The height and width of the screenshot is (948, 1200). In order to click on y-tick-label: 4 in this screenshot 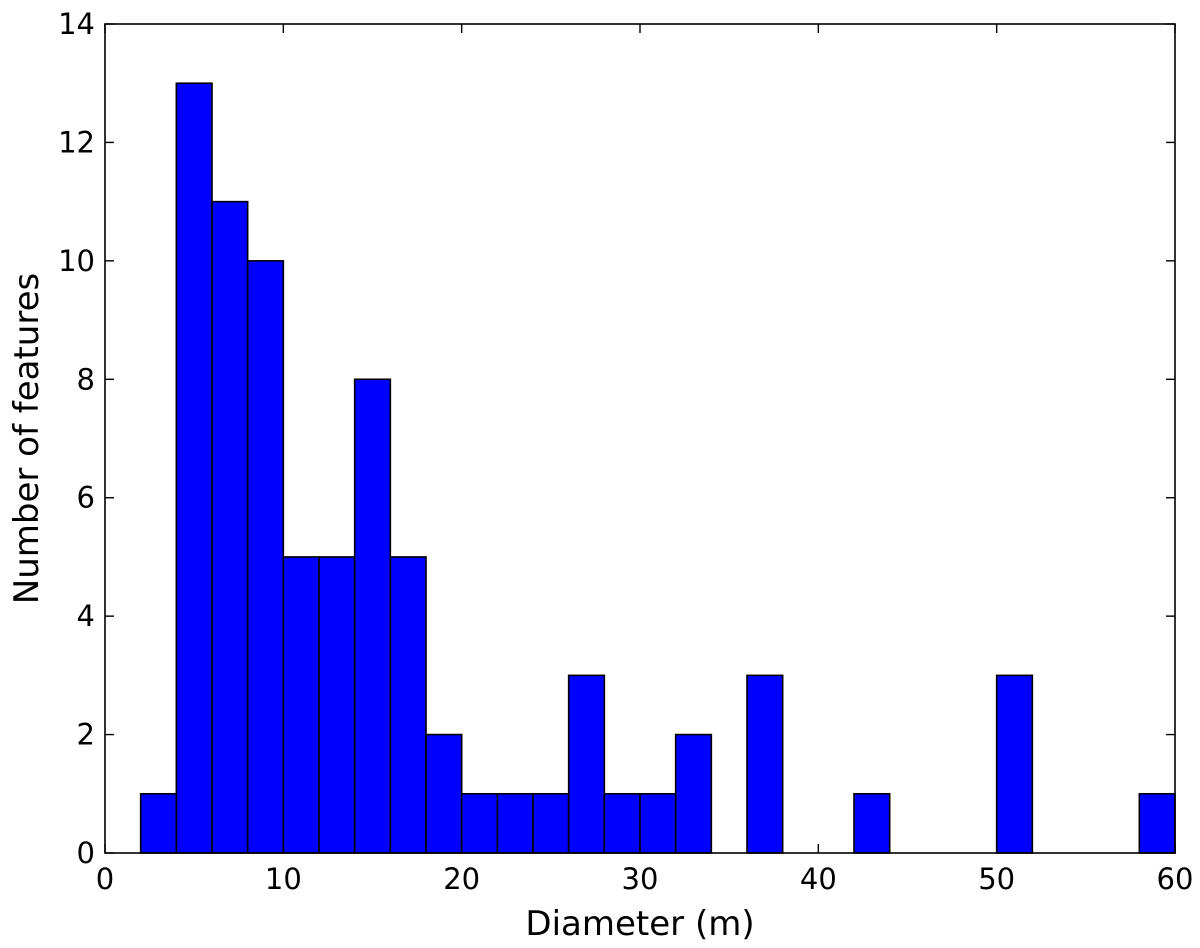, I will do `click(86, 616)`.